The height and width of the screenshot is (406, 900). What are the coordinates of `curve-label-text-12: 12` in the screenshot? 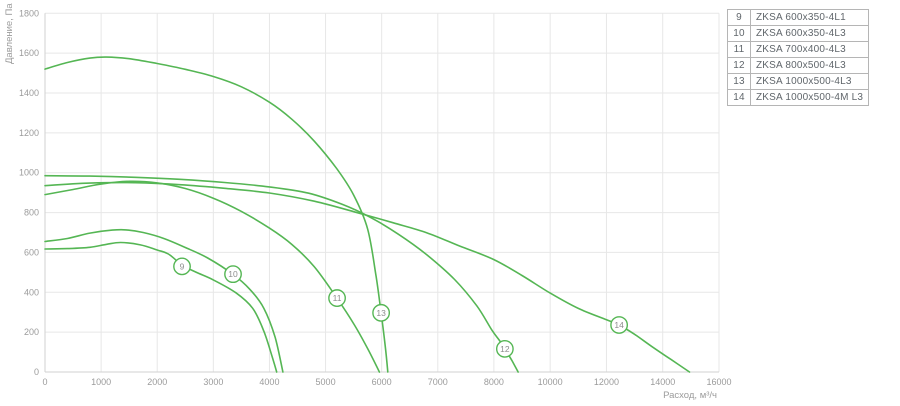 It's located at (505, 349).